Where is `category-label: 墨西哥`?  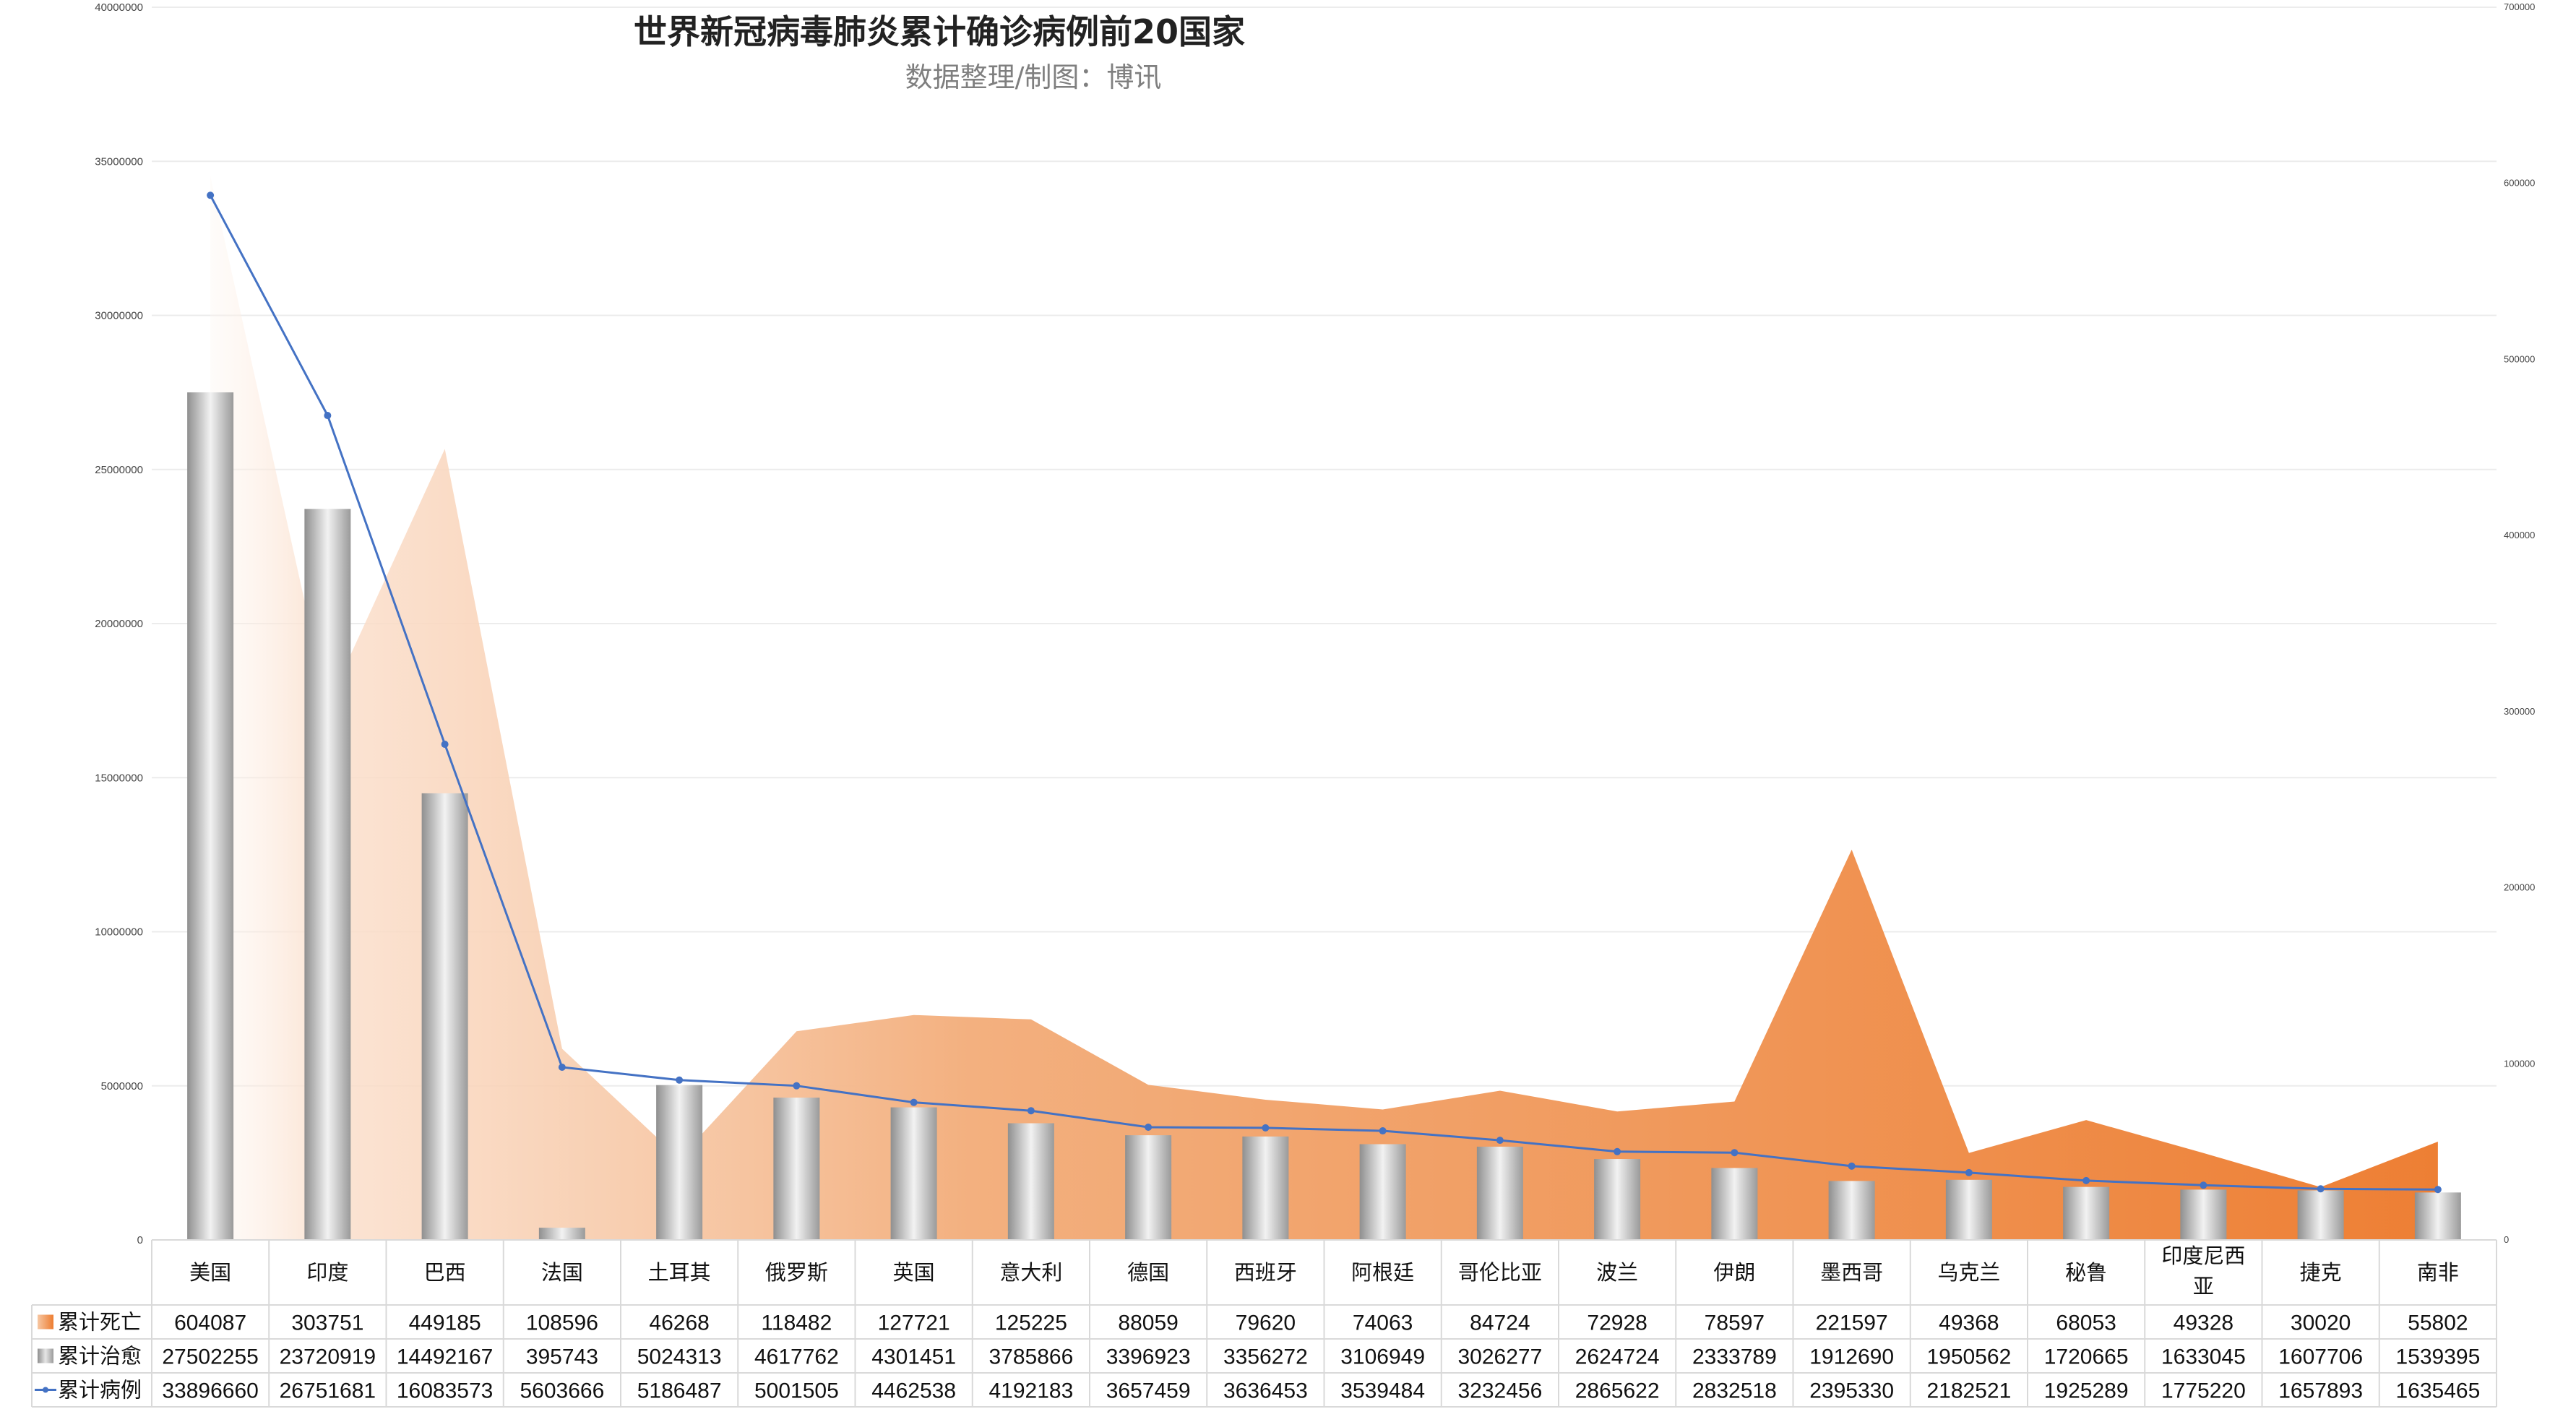
category-label: 墨西哥 is located at coordinates (1851, 1272).